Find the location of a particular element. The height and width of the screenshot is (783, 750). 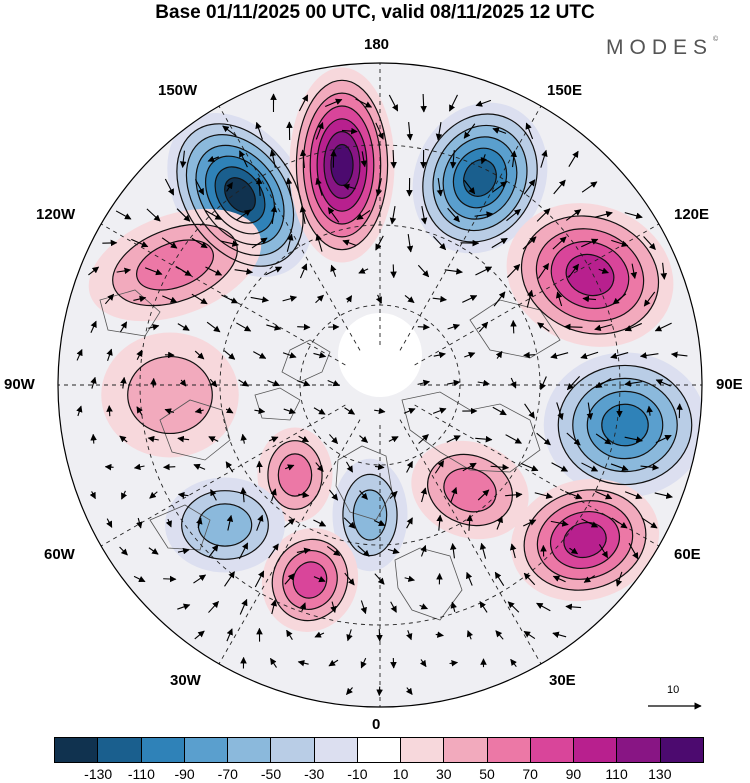

lon-label-30e: 30E is located at coordinates (562, 680).